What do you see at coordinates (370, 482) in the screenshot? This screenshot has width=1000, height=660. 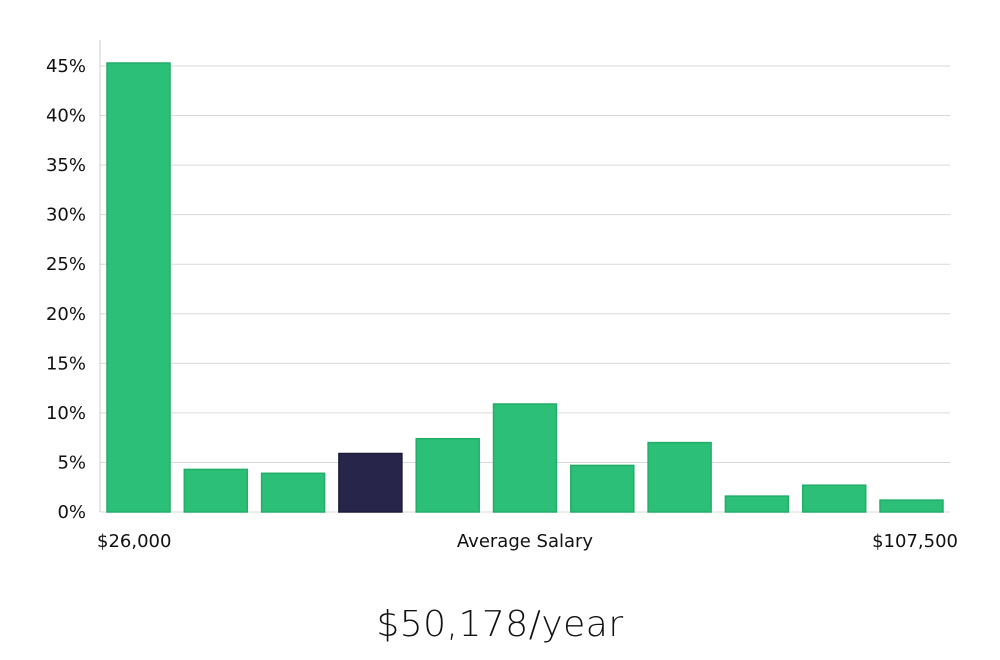 I see `bar-highlighted` at bounding box center [370, 482].